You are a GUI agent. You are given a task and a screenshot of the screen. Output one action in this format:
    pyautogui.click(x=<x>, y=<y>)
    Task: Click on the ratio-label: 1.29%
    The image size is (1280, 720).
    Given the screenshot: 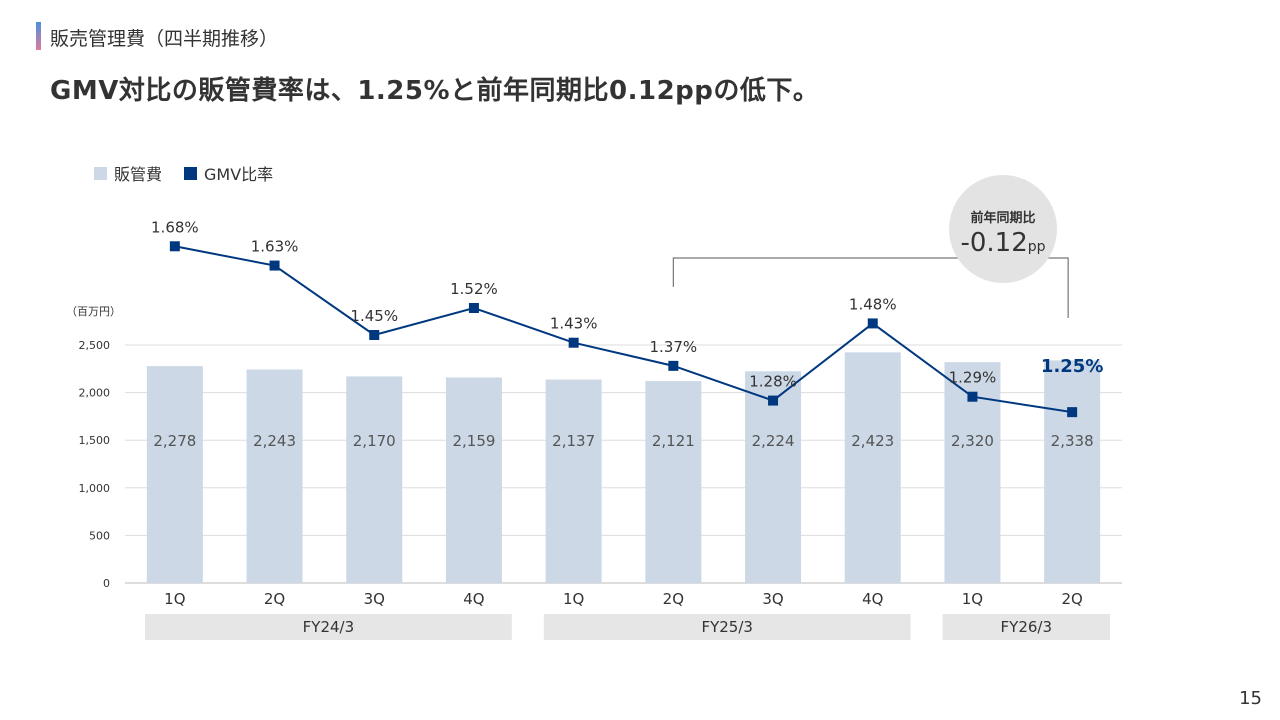 What is the action you would take?
    pyautogui.click(x=973, y=378)
    